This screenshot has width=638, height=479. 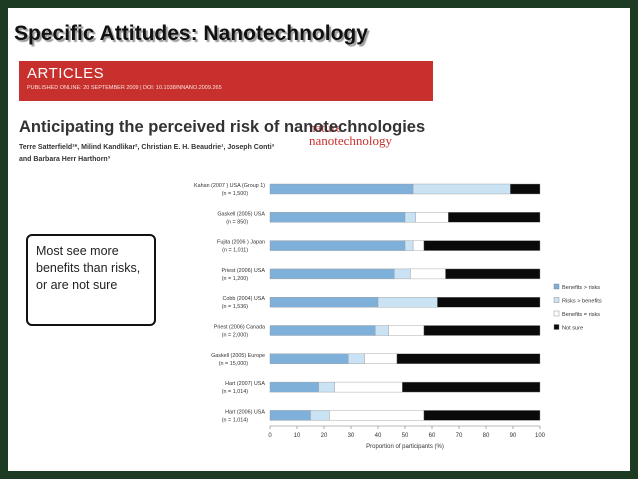 I want to click on author-list-line2: and Barbara Herr Harthorn³, so click(x=65, y=159).